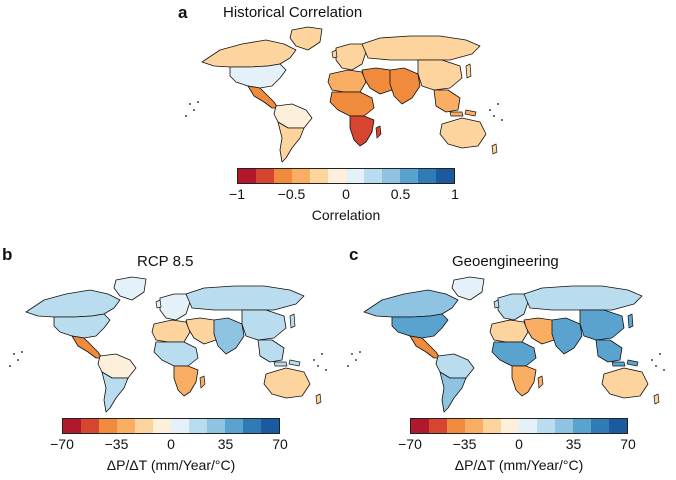 The height and width of the screenshot is (480, 676). I want to click on panel-a-colorbar-ticks: −1 −0.5 0 0.5 1, so click(344, 196).